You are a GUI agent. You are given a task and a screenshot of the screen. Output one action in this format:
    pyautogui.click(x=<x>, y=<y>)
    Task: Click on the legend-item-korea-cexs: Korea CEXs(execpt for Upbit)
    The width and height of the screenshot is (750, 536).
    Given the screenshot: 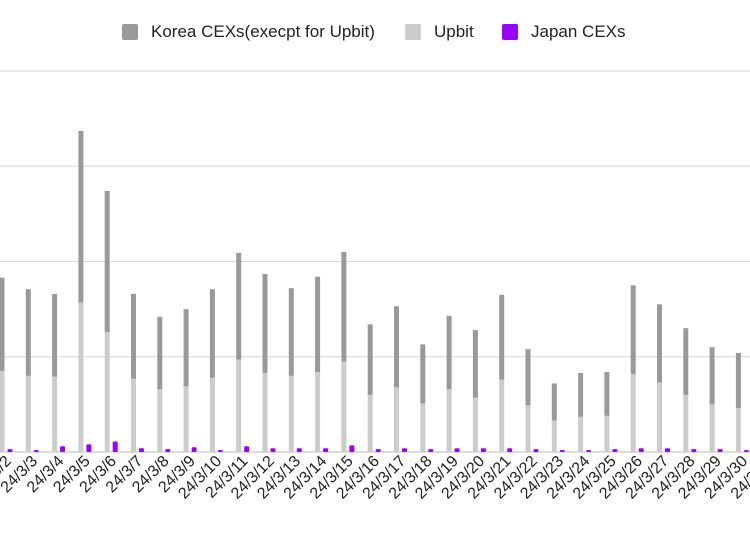 What is the action you would take?
    pyautogui.click(x=248, y=32)
    